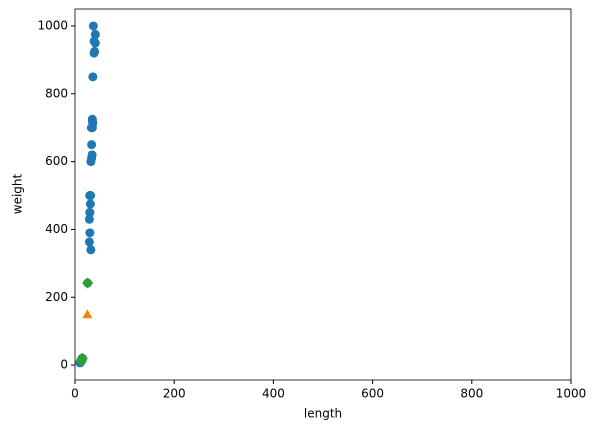 The image size is (597, 436). Describe the element at coordinates (56, 161) in the screenshot. I see `y-tick-label: 600` at that location.